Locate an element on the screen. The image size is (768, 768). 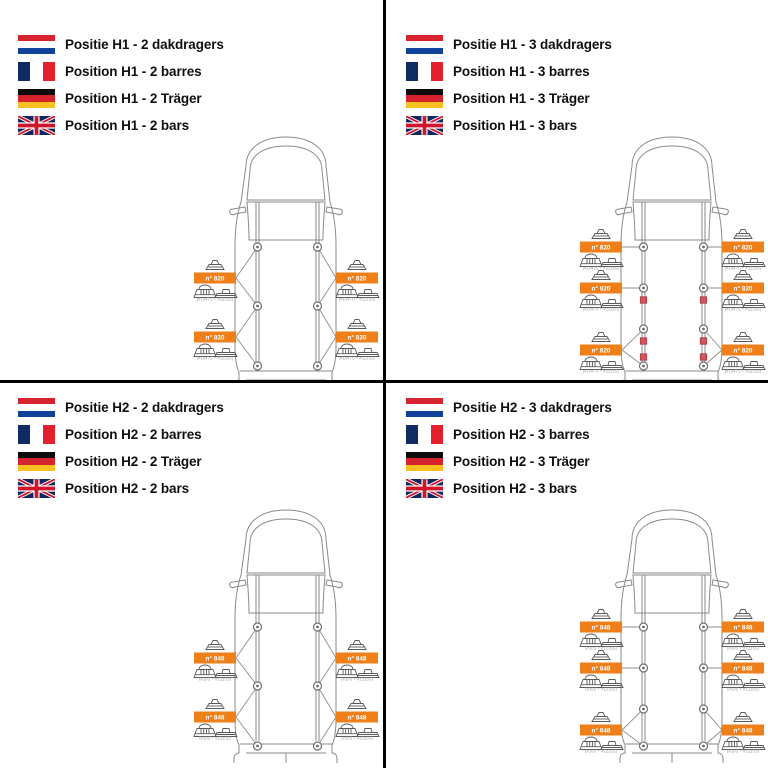
legend-label-de: Position H2 - 2 Träger is located at coordinates (133, 461).